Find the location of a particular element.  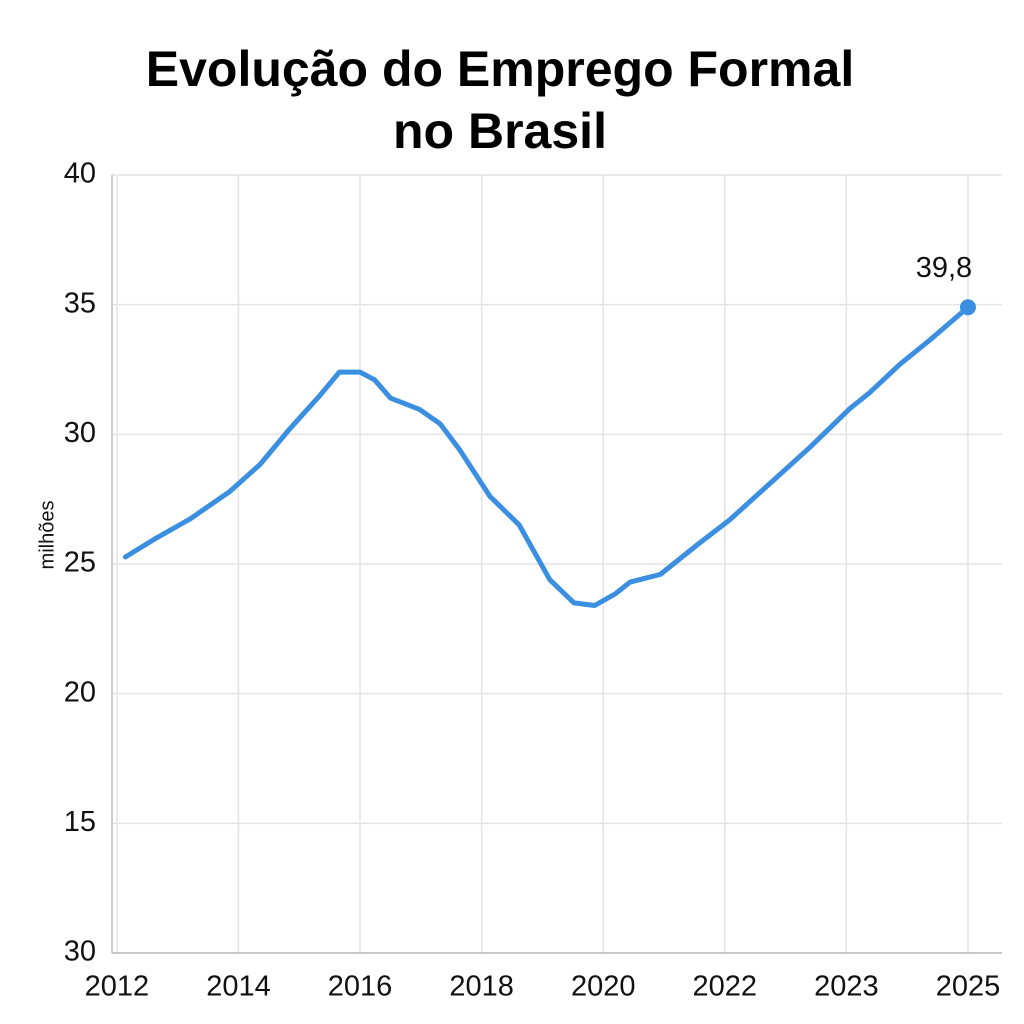

x-tick-label: 2025 is located at coordinates (968, 987).